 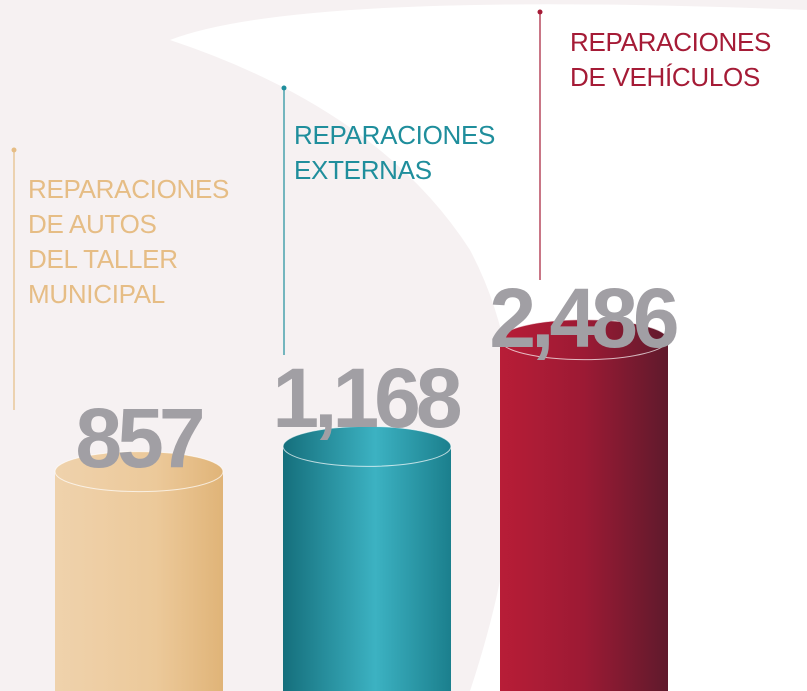 I want to click on category-line: EXTERNAS, so click(x=363, y=170).